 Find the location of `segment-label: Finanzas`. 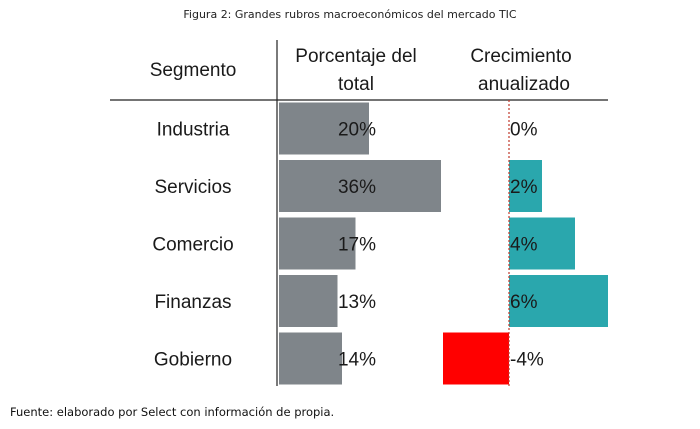

segment-label: Finanzas is located at coordinates (192, 302).